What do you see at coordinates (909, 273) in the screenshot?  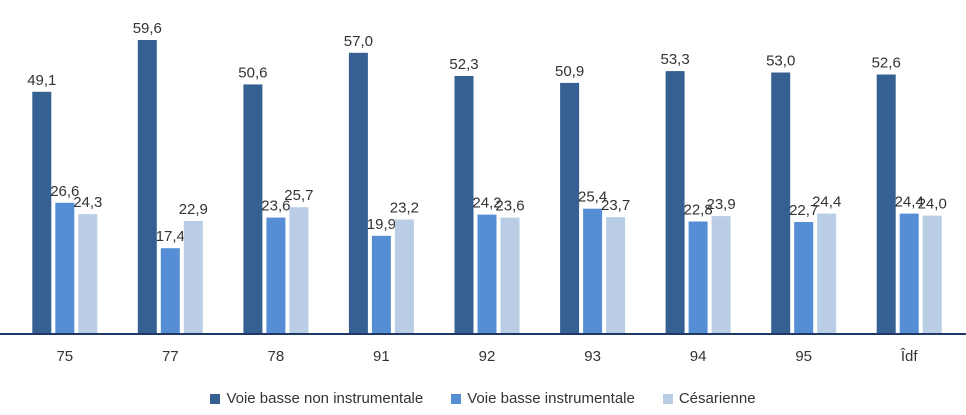 I see `bar-series-2-Îdf` at bounding box center [909, 273].